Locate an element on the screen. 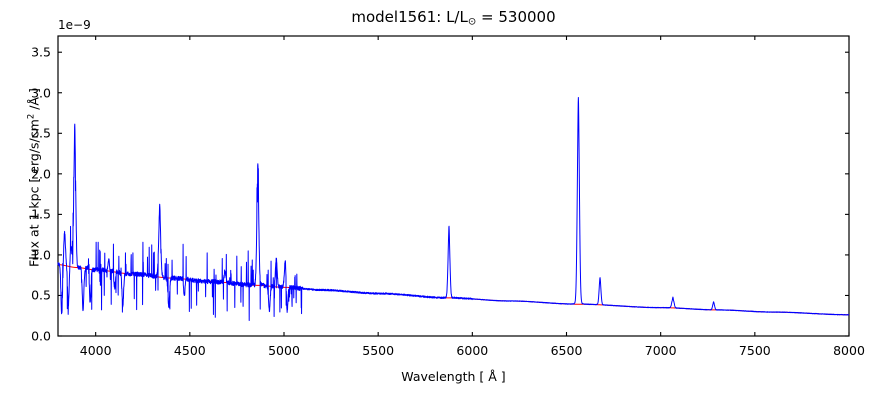 Image resolution: width=880 pixels, height=400 pixels. y-tick-label: 0.0 is located at coordinates (41, 336).